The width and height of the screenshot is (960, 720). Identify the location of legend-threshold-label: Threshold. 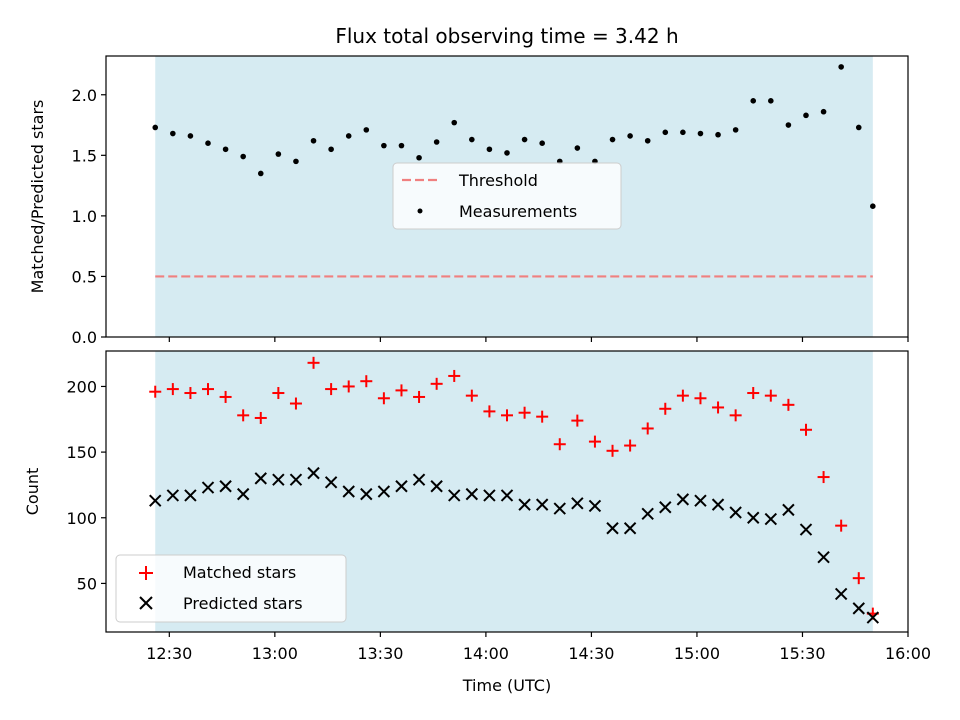
(498, 180).